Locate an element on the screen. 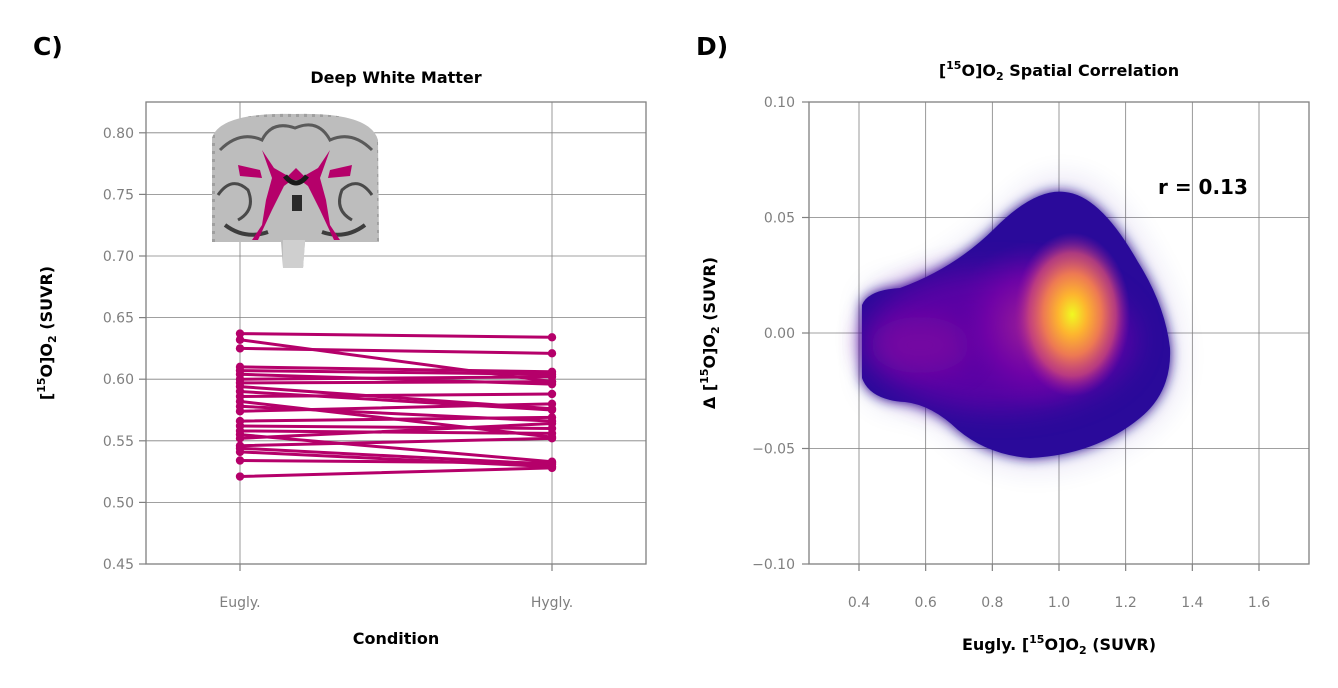  y-tick-label: −0.10 is located at coordinates (773, 565).